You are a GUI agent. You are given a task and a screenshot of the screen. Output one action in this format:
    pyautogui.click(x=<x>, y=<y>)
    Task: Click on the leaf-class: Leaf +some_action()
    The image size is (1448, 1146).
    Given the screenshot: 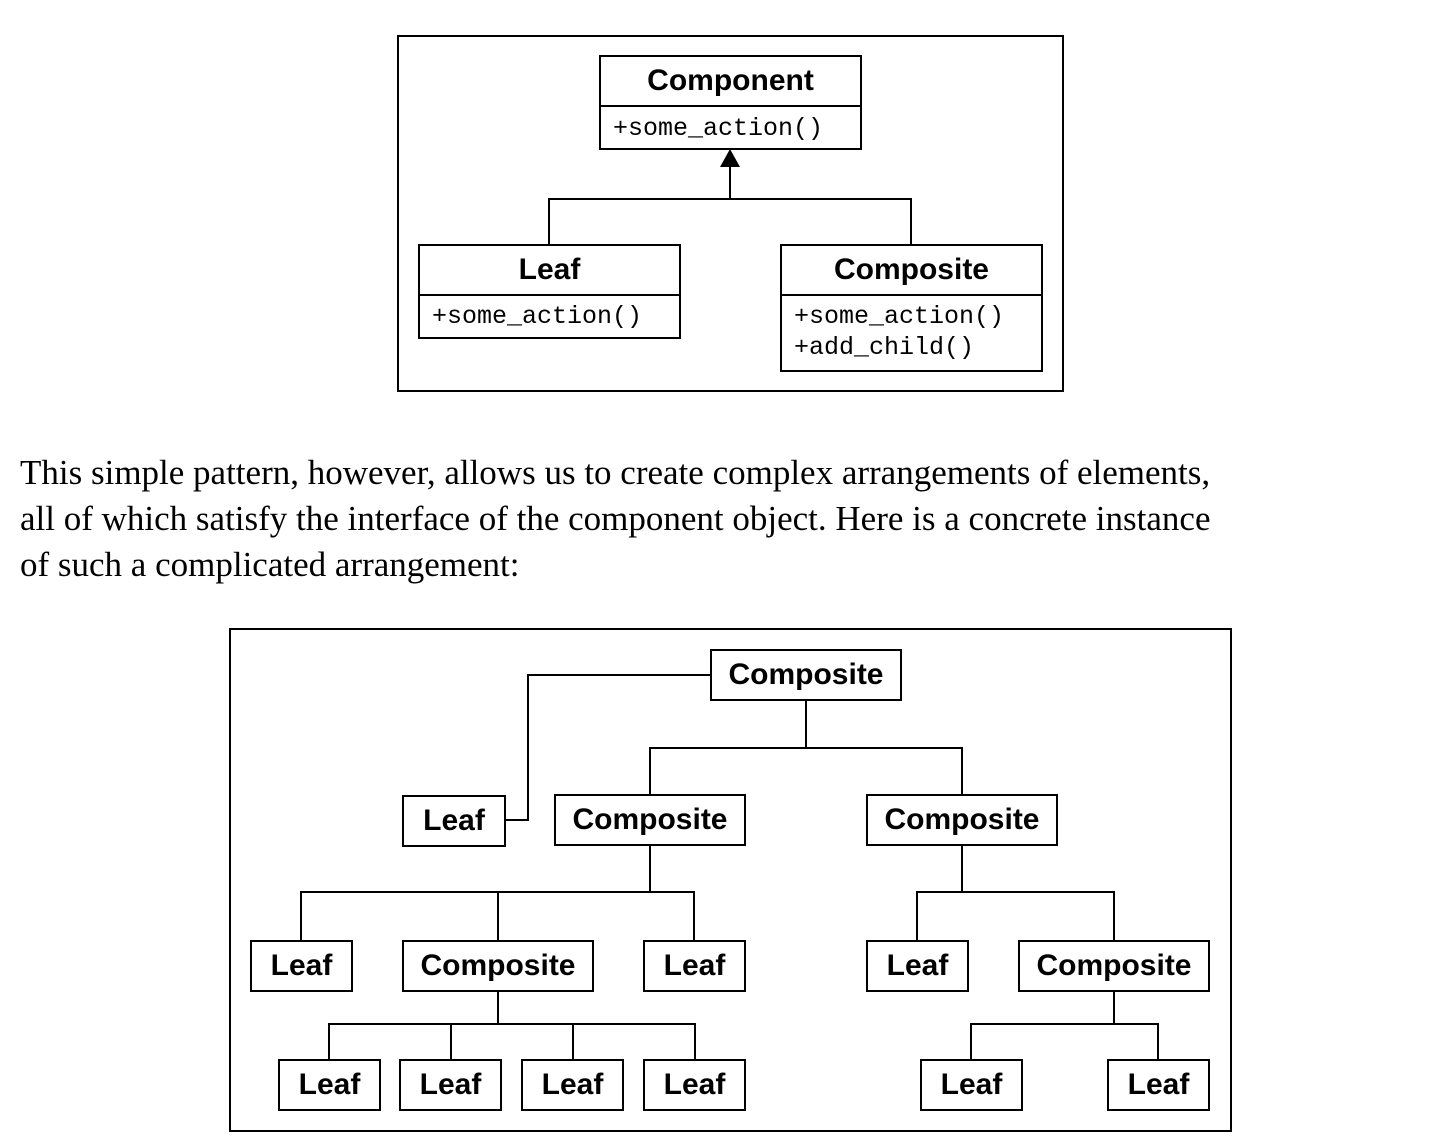 What is the action you would take?
    pyautogui.click(x=549, y=291)
    